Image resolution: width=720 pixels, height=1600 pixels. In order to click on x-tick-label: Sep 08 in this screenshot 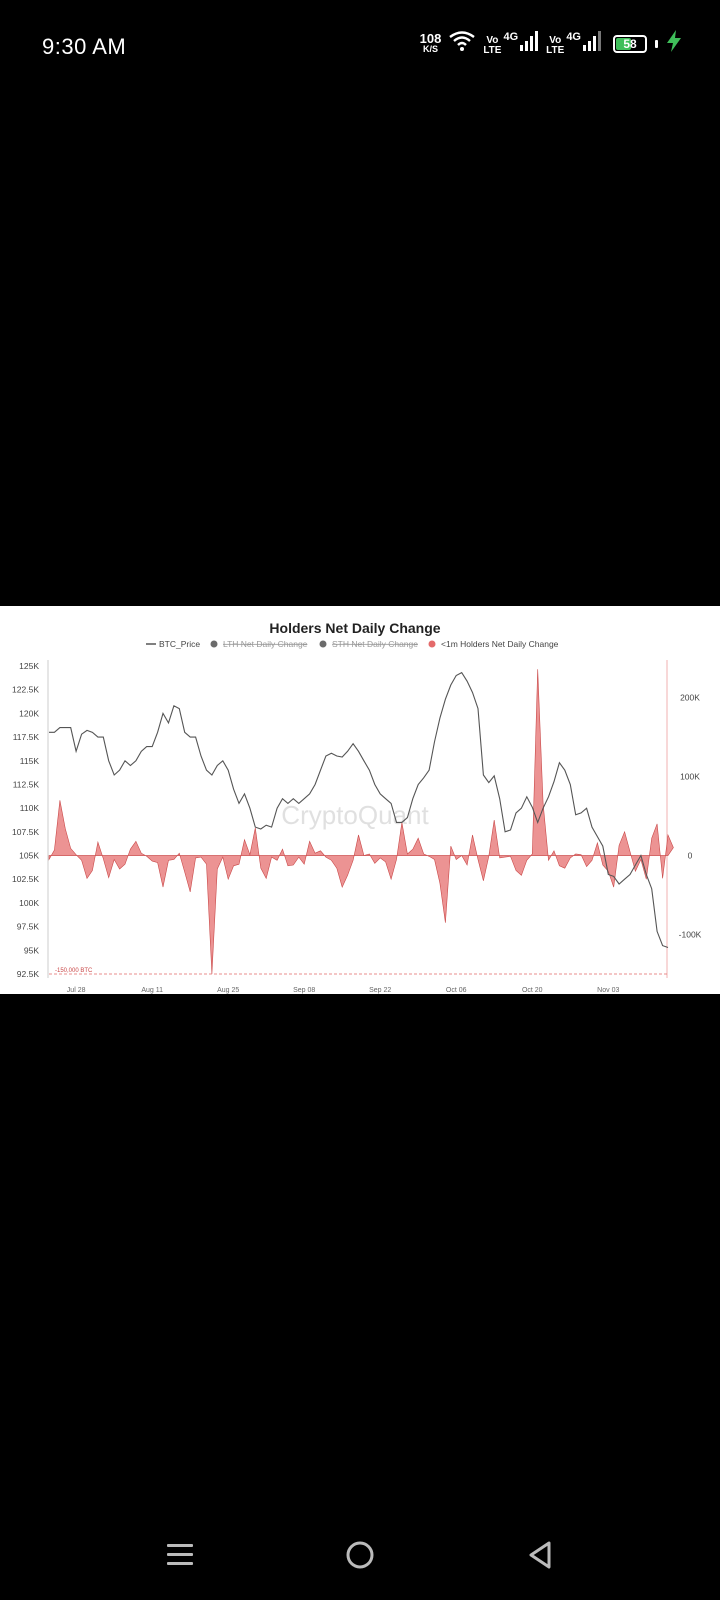, I will do `click(304, 990)`.